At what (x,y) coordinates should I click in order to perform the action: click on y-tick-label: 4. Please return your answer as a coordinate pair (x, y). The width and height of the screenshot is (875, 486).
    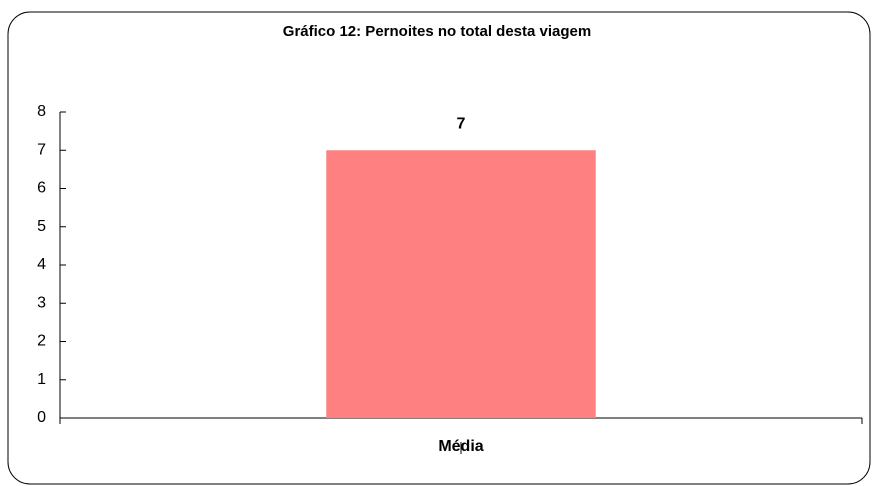
    Looking at the image, I should click on (41, 264).